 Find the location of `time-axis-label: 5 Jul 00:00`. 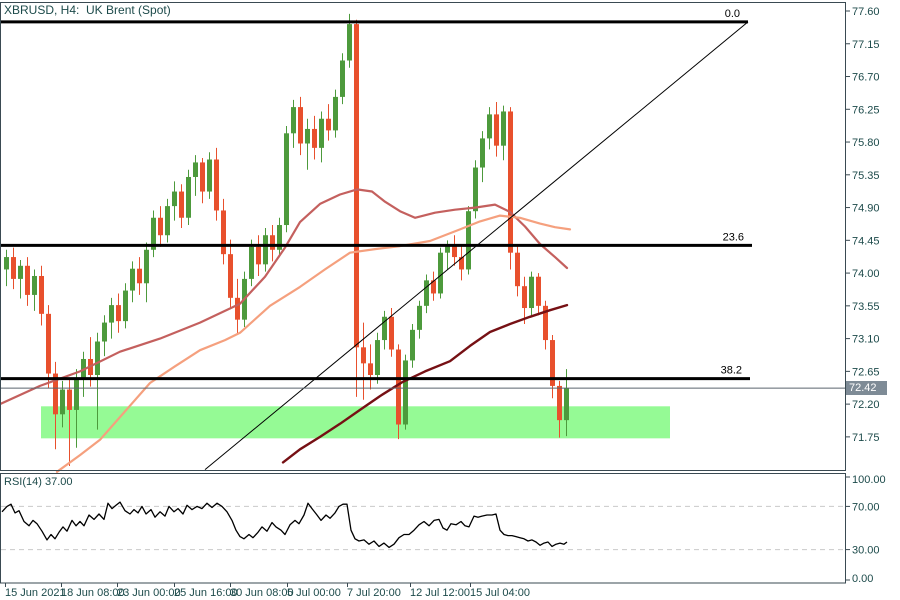

time-axis-label: 5 Jul 00:00 is located at coordinates (314, 593).